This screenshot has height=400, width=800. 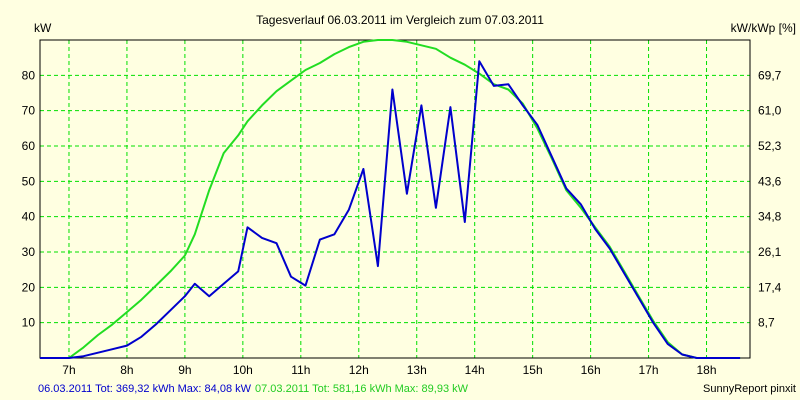 What do you see at coordinates (29, 146) in the screenshot?
I see `y-tick-label-left: 60` at bounding box center [29, 146].